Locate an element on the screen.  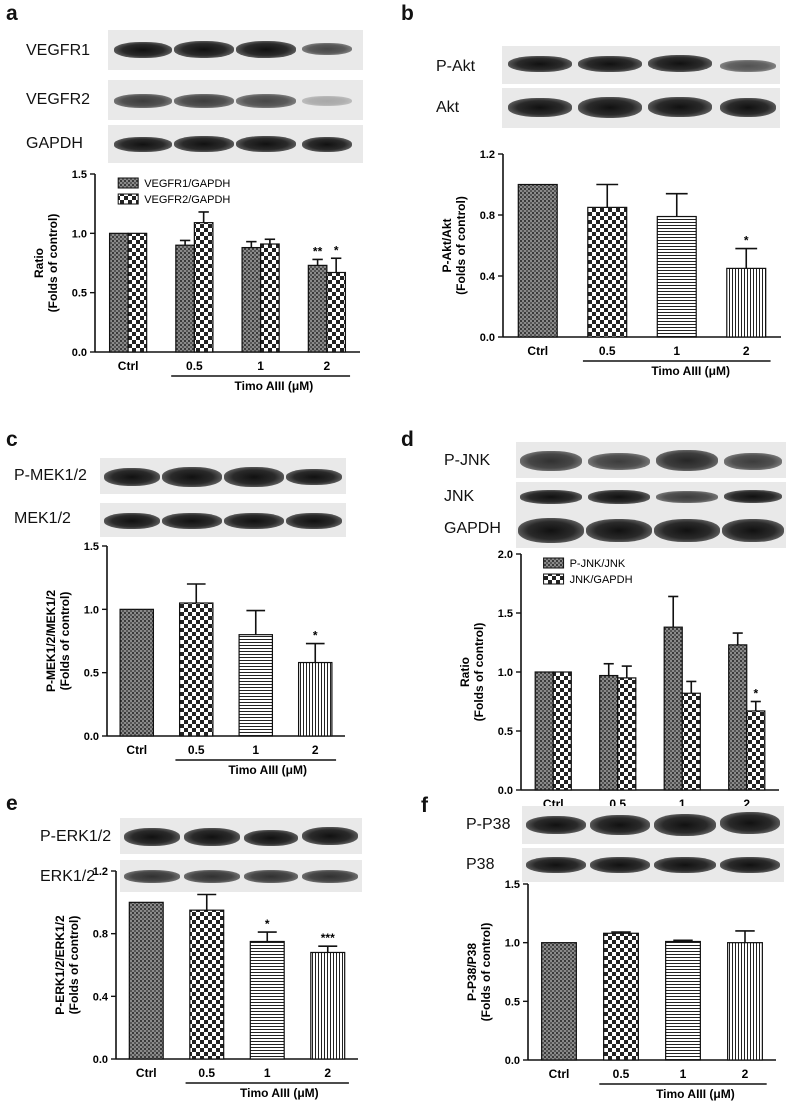
legend-label: VEGFR1/GAPDH is located at coordinates (187, 184).